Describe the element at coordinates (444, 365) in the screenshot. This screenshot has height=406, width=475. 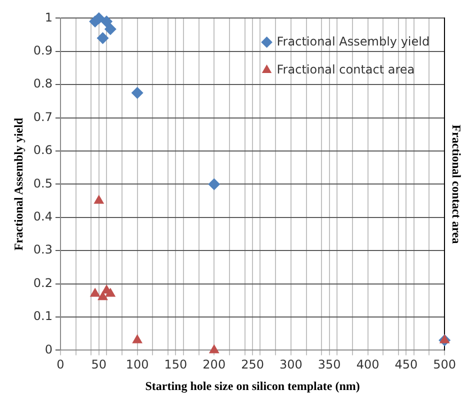
I see `x-tick-label: 500` at that location.